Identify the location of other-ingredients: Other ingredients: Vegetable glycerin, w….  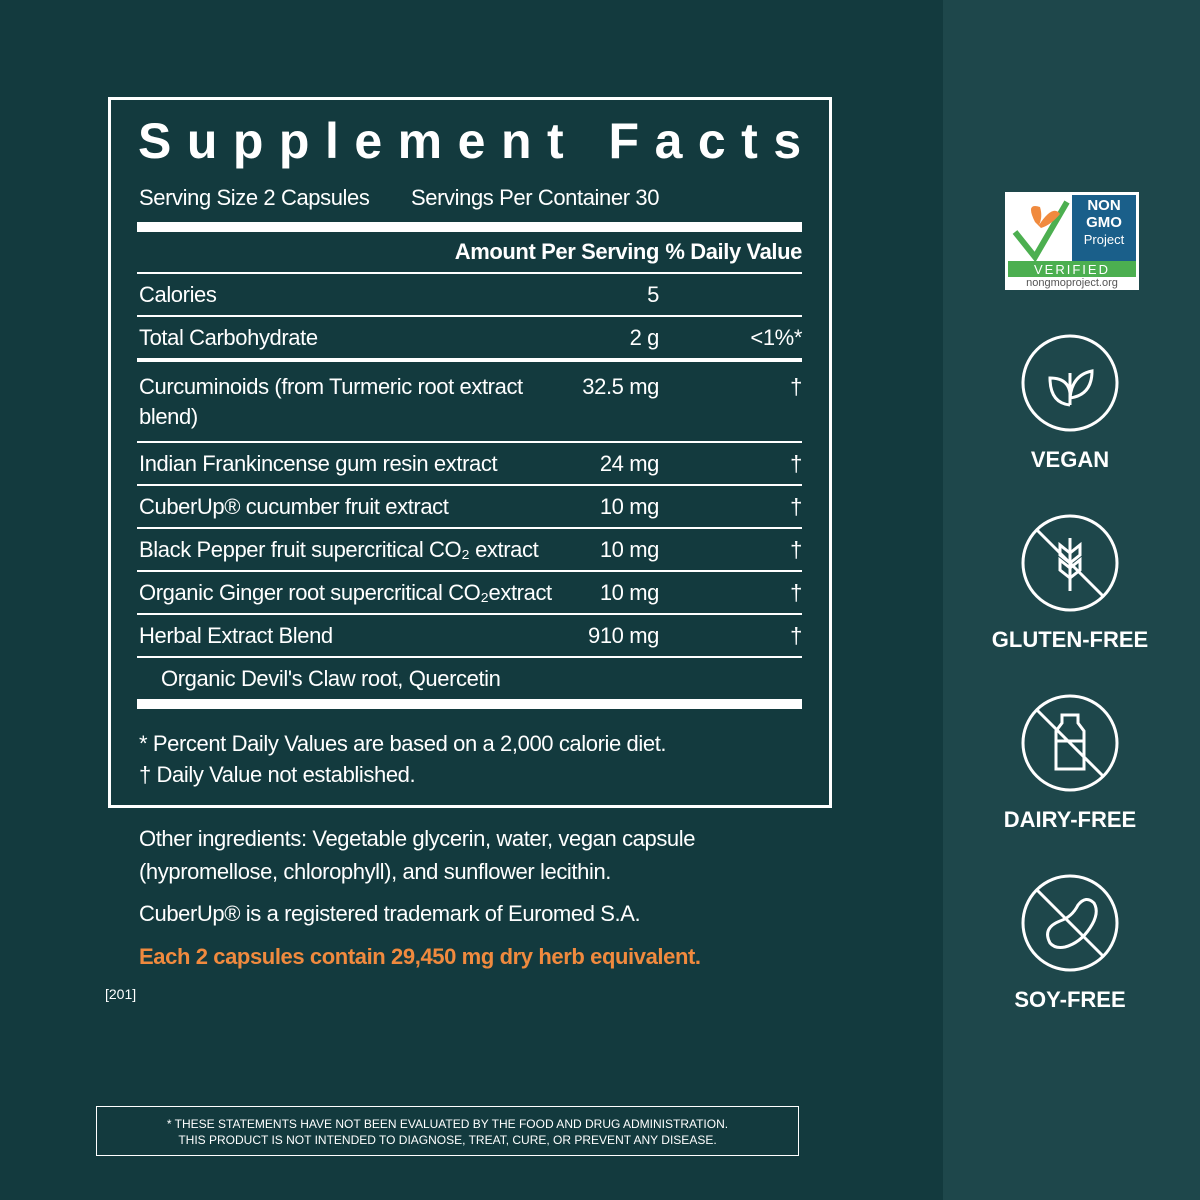
(417, 855).